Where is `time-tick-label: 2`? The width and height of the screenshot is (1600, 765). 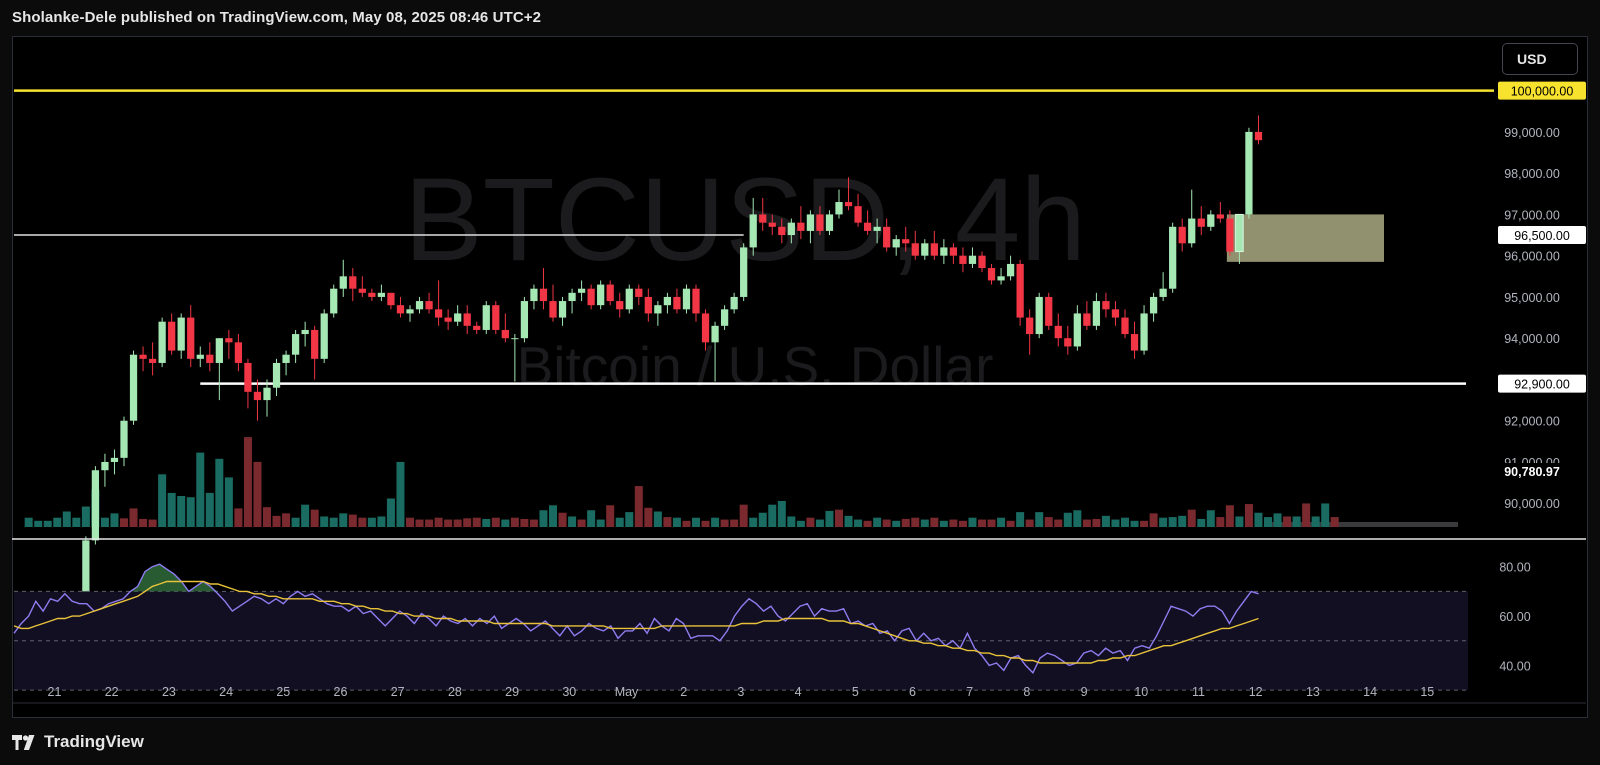 time-tick-label: 2 is located at coordinates (683, 692).